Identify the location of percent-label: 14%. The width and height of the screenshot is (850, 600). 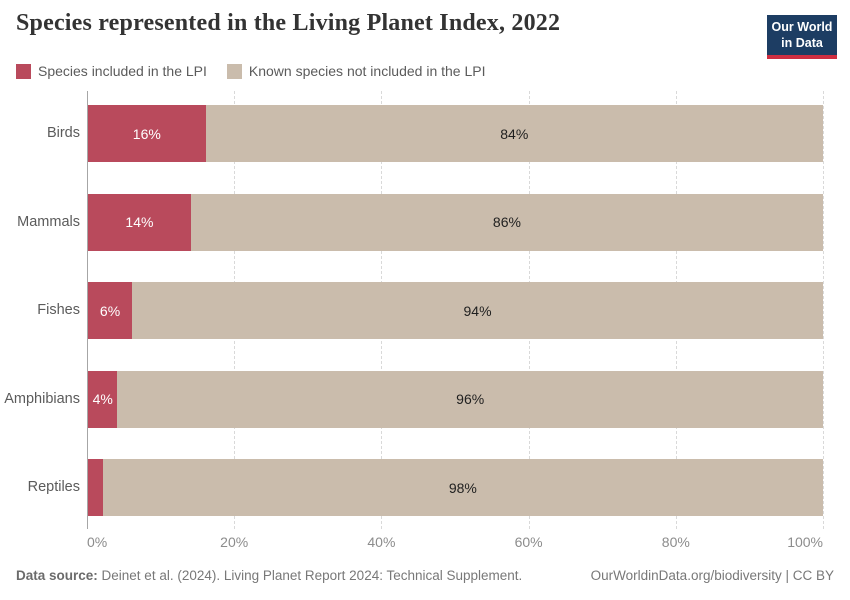
(139, 222).